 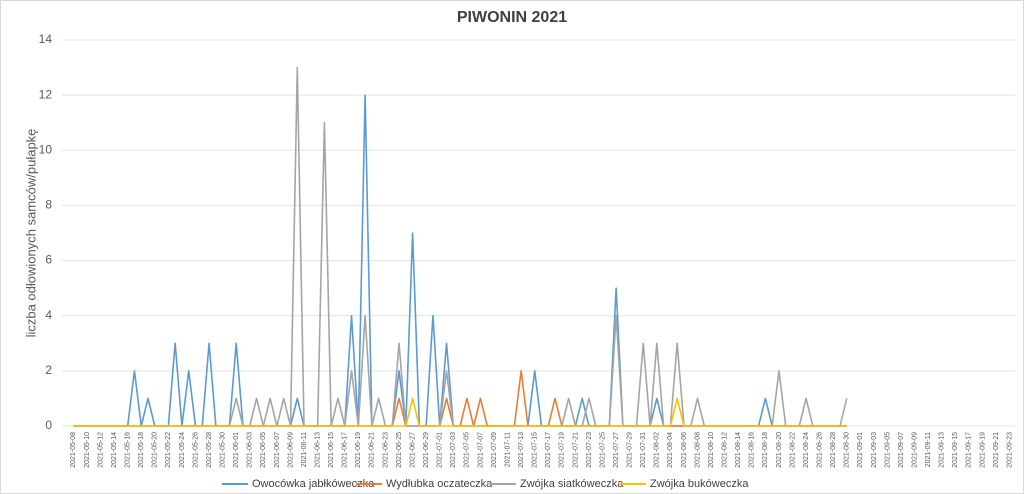 What do you see at coordinates (46, 94) in the screenshot?
I see `y-tick-label: 12` at bounding box center [46, 94].